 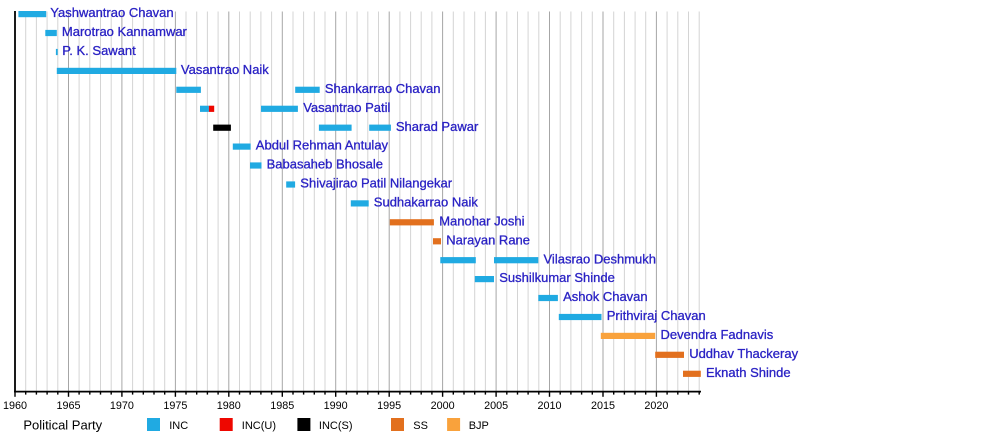 What do you see at coordinates (259, 426) in the screenshot?
I see `svg-text: INC(U)` at bounding box center [259, 426].